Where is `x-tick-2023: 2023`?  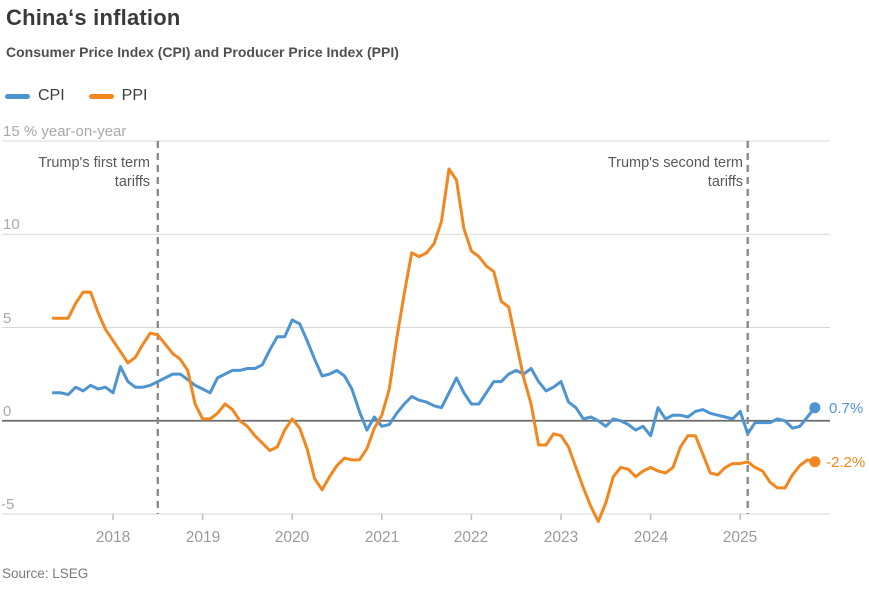
x-tick-2023: 2023 is located at coordinates (561, 537).